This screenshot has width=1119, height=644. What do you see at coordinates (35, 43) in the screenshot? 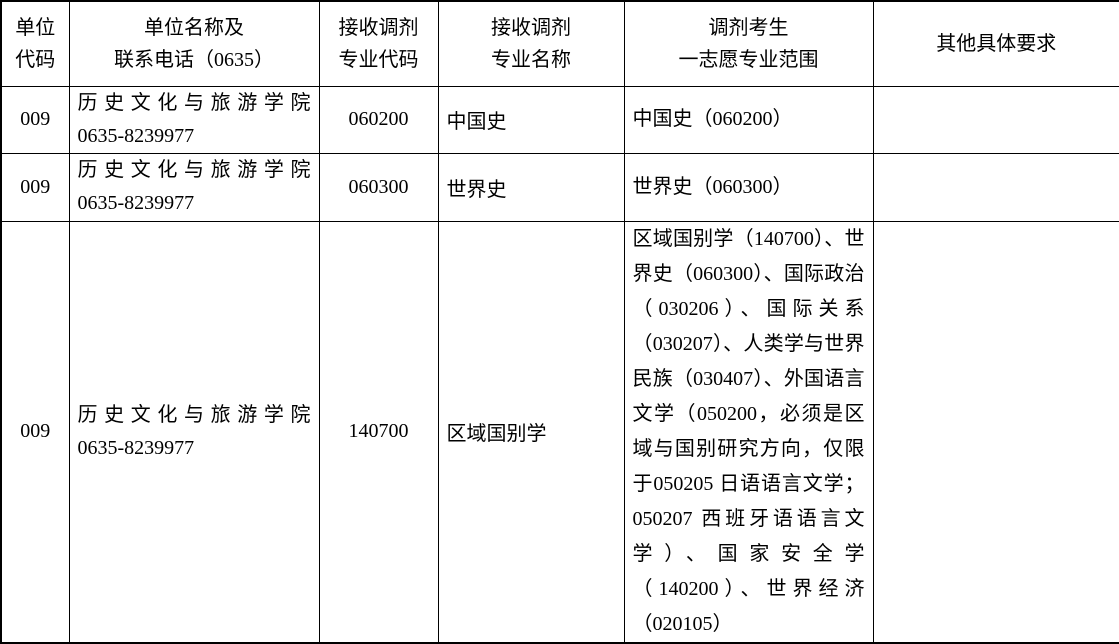
I see `col-header-unit-code: 单位 代码` at bounding box center [35, 43].